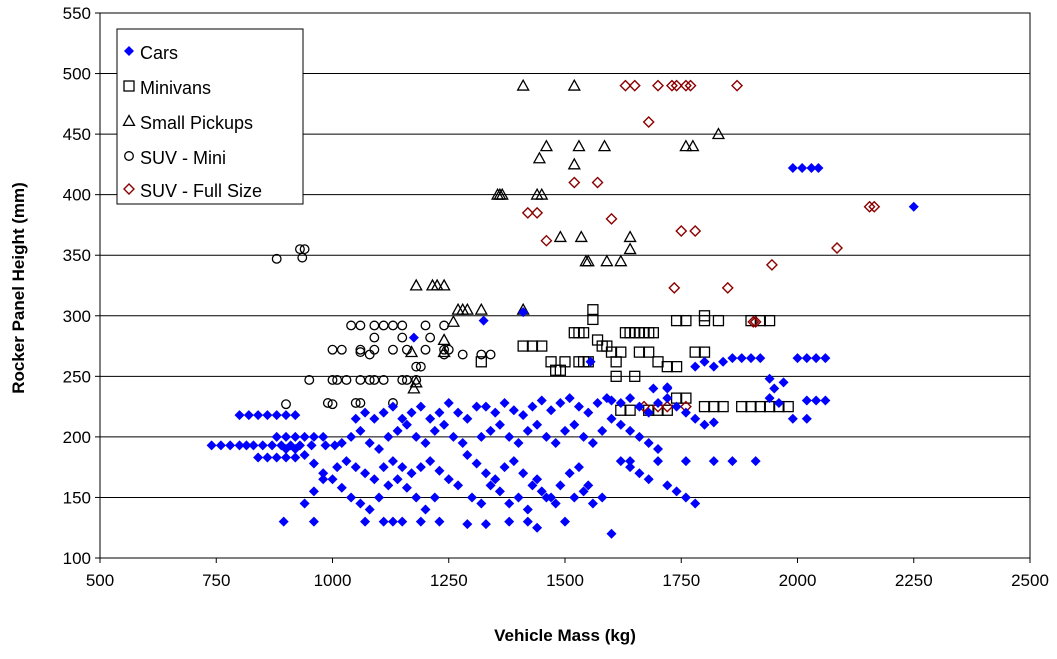 This screenshot has width=1057, height=659. Describe the element at coordinates (681, 580) in the screenshot. I see `x-tick-label: 1750` at that location.